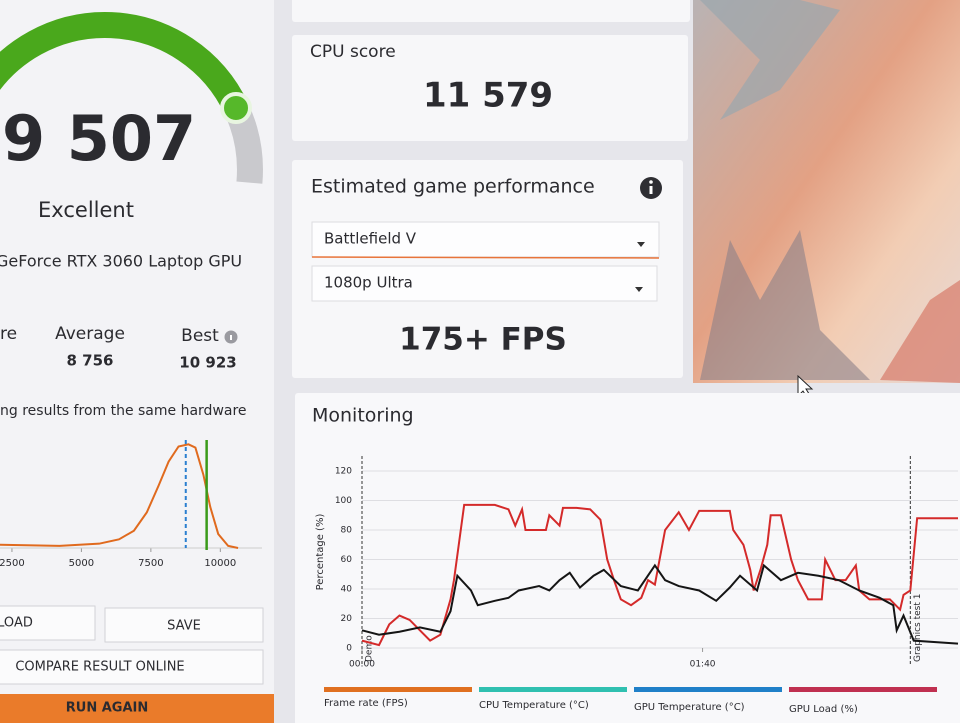 Image resolution: width=960 pixels, height=723 pixels. Describe the element at coordinates (347, 590) in the screenshot. I see `y-tick-label: 40` at that location.